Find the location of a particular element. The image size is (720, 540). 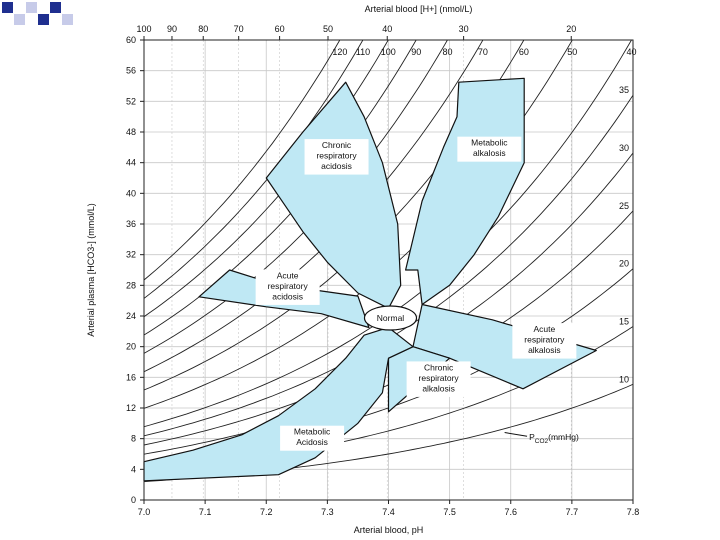

top-tick-label: 90 is located at coordinates (172, 29).